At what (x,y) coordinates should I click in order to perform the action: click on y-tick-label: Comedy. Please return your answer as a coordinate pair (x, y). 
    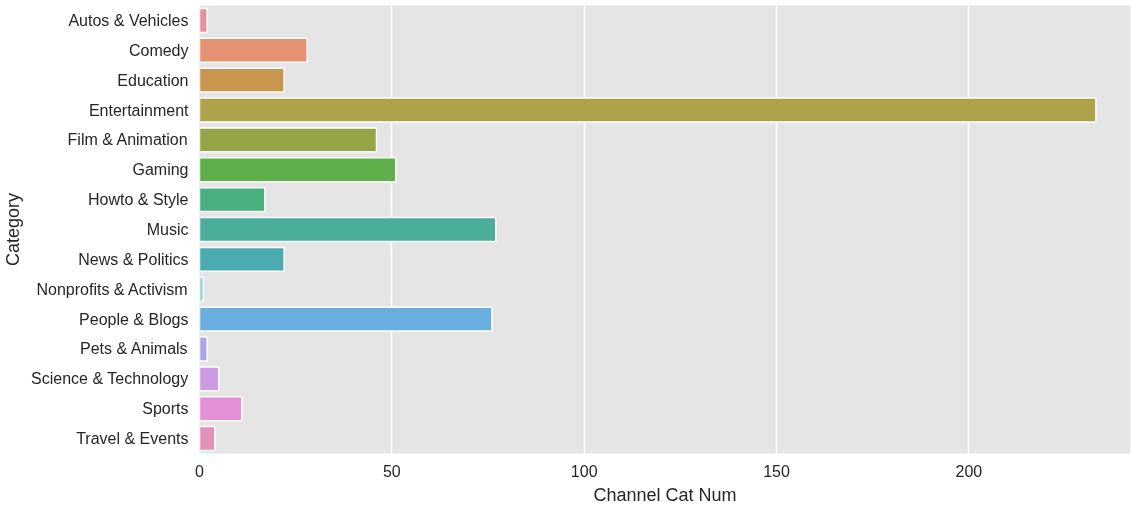
    Looking at the image, I should click on (158, 50).